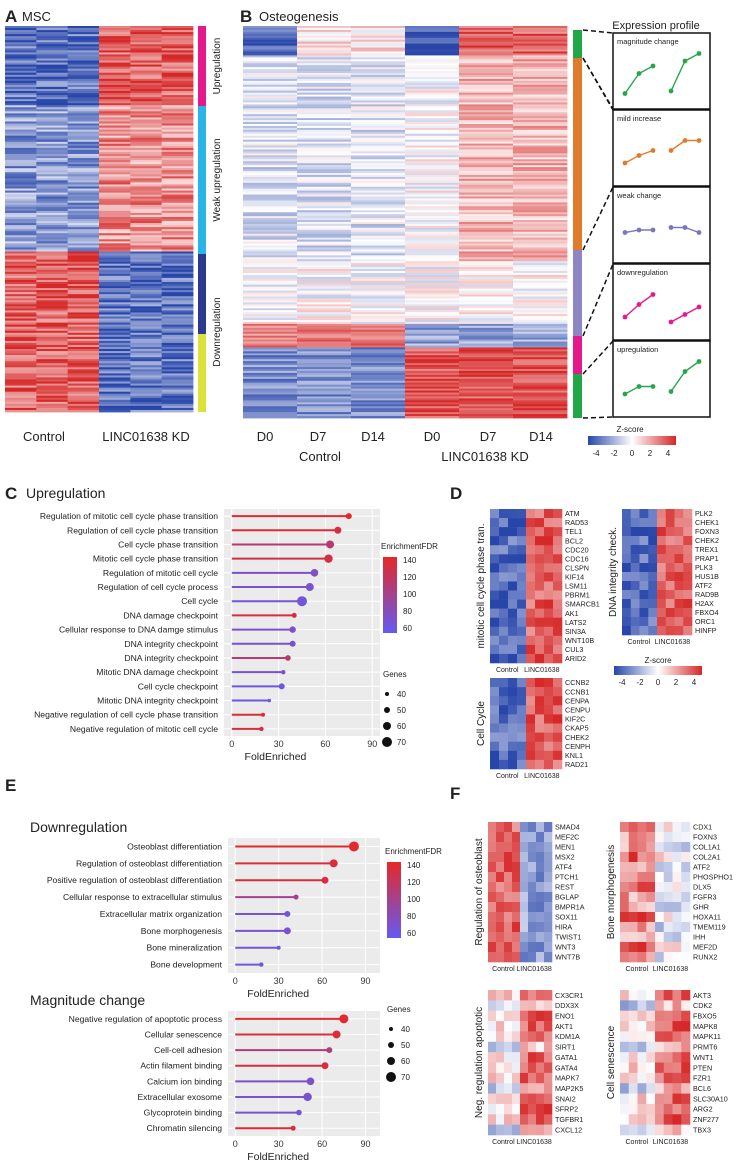 The width and height of the screenshot is (738, 1166). What do you see at coordinates (405, 1077) in the screenshot?
I see `size-legend-tick: 70` at bounding box center [405, 1077].